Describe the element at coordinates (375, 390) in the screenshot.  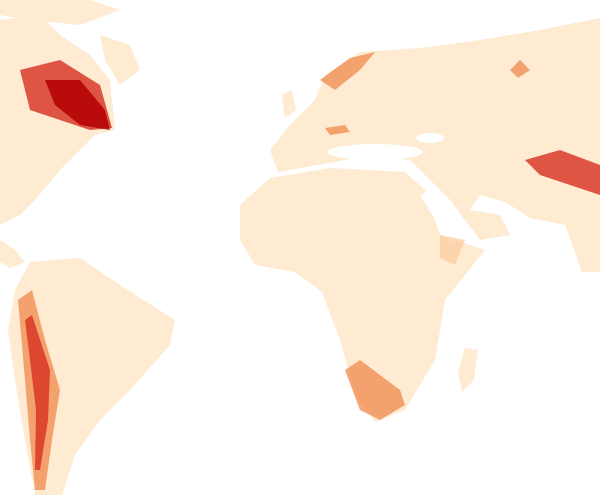
I see `hotspot-south-africa` at that location.